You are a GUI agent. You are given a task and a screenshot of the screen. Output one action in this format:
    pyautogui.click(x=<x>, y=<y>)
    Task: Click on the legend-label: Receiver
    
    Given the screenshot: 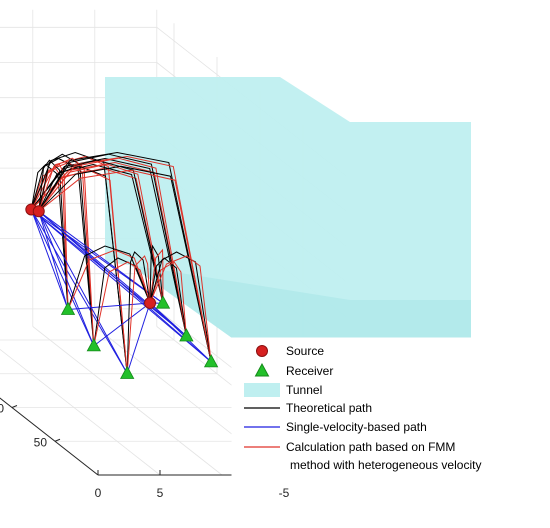 What is the action you would take?
    pyautogui.click(x=309, y=371)
    